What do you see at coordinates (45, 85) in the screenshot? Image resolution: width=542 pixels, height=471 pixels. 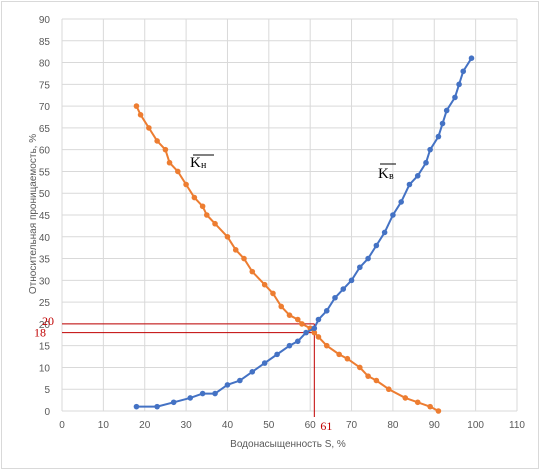 I see `y-tick-label: 75` at bounding box center [45, 85].